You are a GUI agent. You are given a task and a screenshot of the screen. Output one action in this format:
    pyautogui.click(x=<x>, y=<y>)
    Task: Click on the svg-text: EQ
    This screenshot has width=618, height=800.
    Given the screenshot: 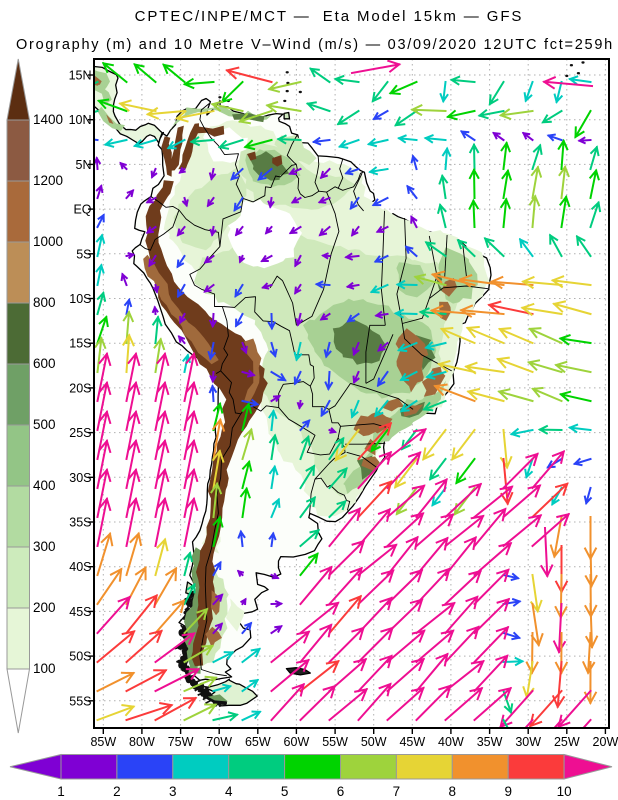 What is the action you would take?
    pyautogui.click(x=82, y=210)
    